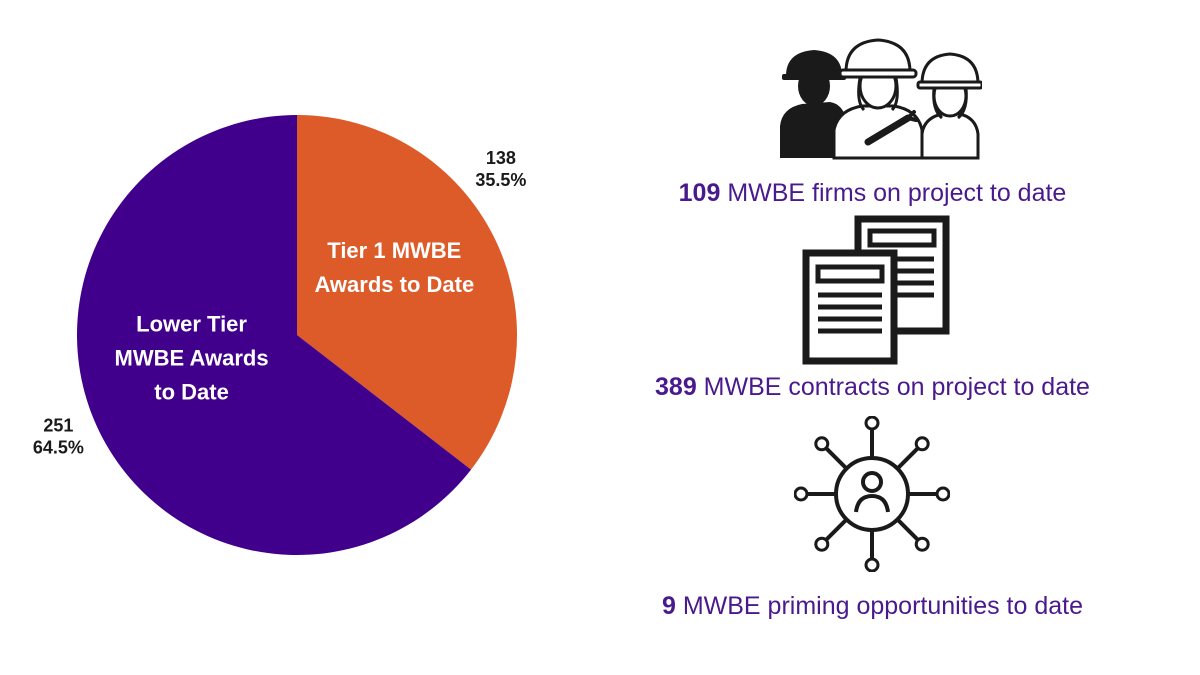  Describe the element at coordinates (872, 494) in the screenshot. I see `network-person-icon` at that location.